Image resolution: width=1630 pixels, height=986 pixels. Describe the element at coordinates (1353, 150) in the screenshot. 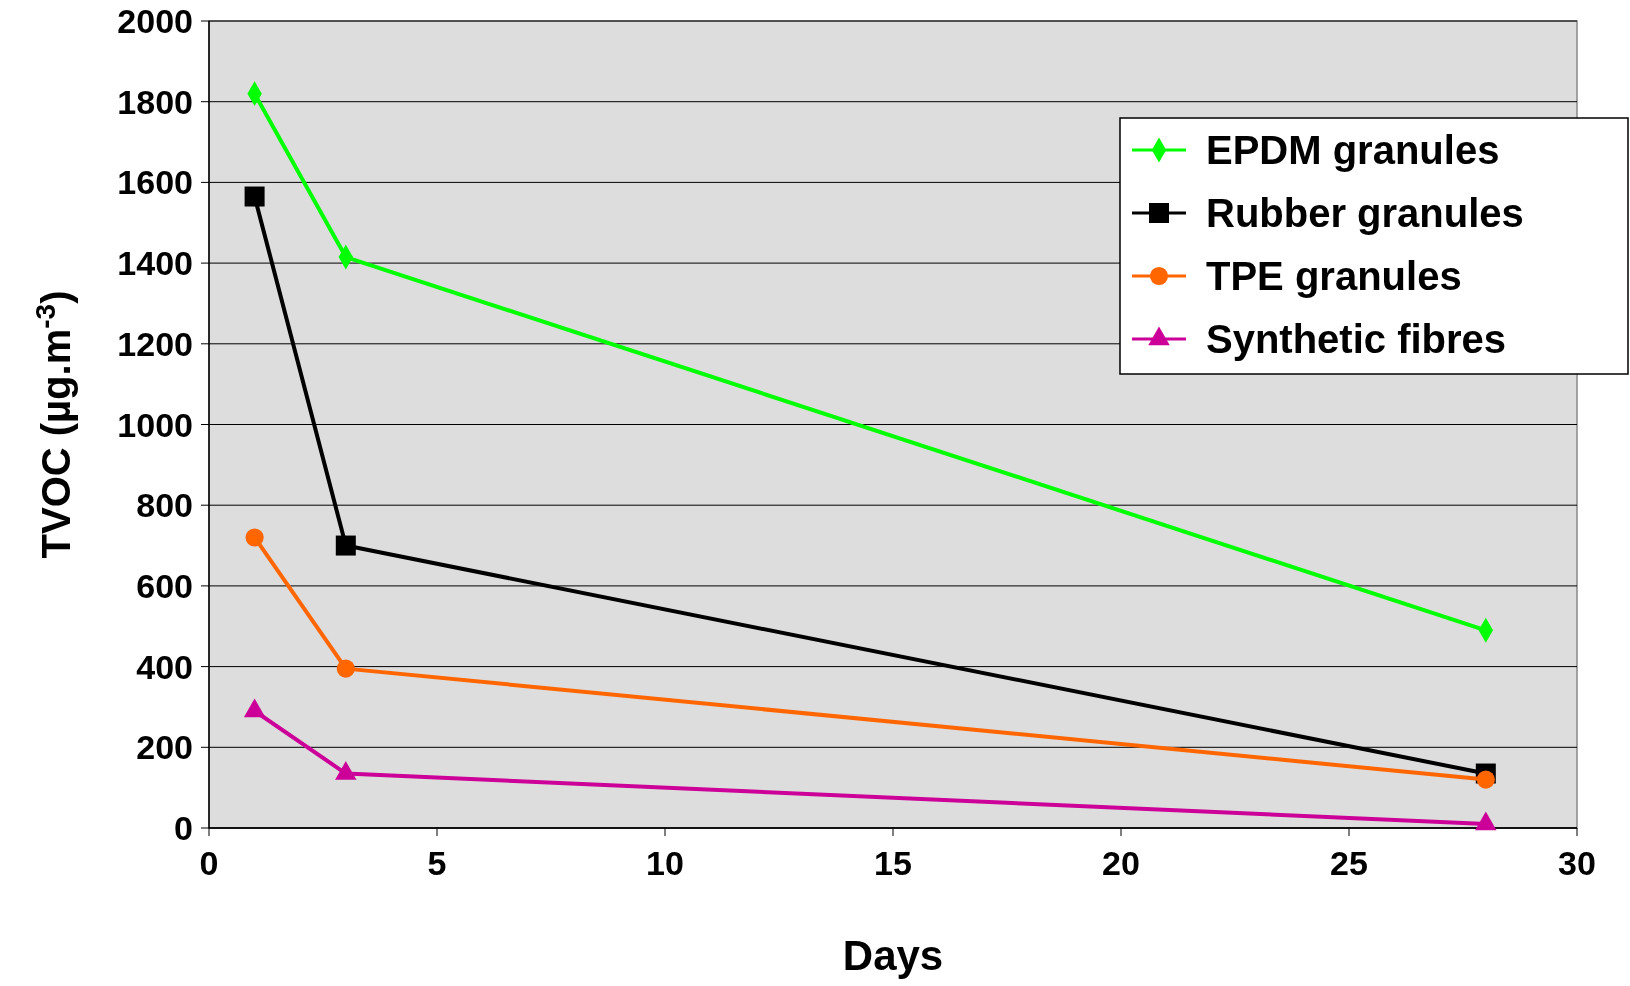

I see `legend-label: EPDM granules` at that location.